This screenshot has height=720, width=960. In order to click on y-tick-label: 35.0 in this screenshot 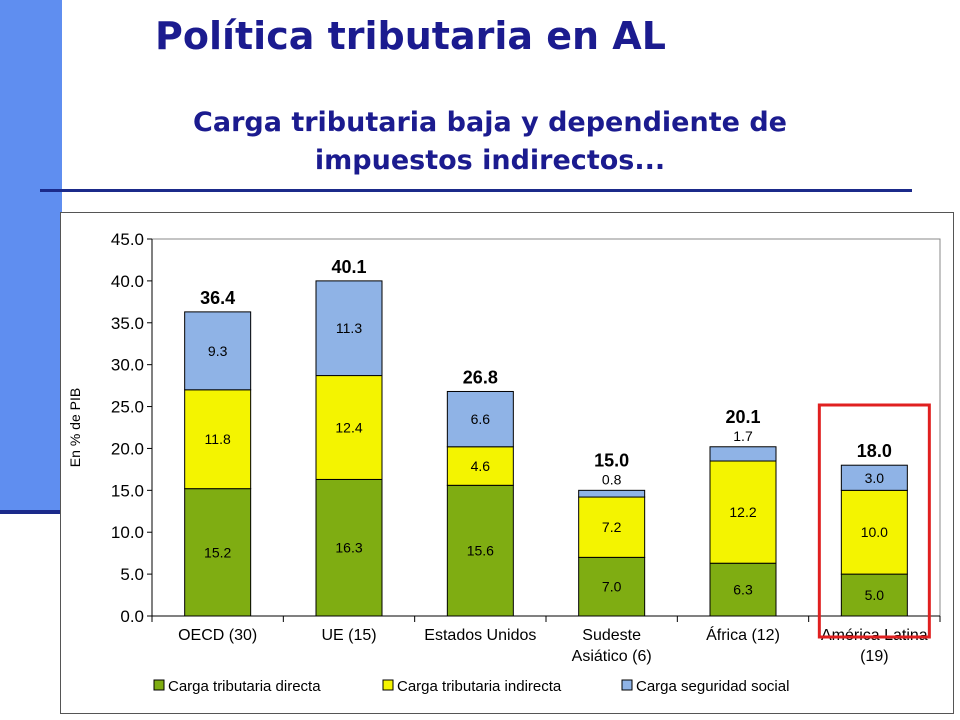, I will do `click(127, 323)`.